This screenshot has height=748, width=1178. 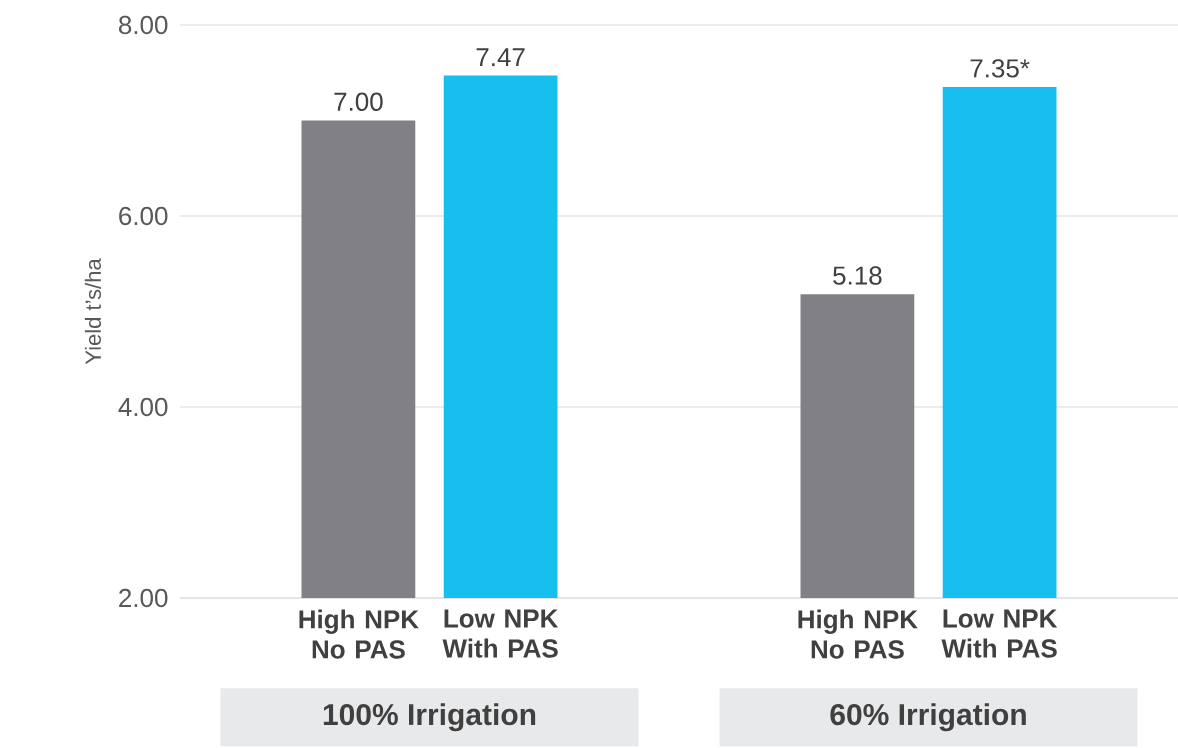 I want to click on x-tick-label: 100% Irrigation, so click(x=429, y=717).